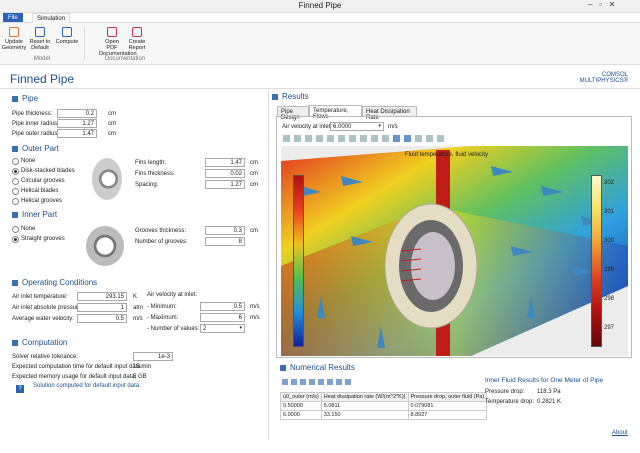 This screenshot has height=453, width=640. What do you see at coordinates (384, 406) in the screenshot?
I see `table-row: 0.50000 5.0811 0.079081` at bounding box center [384, 406].